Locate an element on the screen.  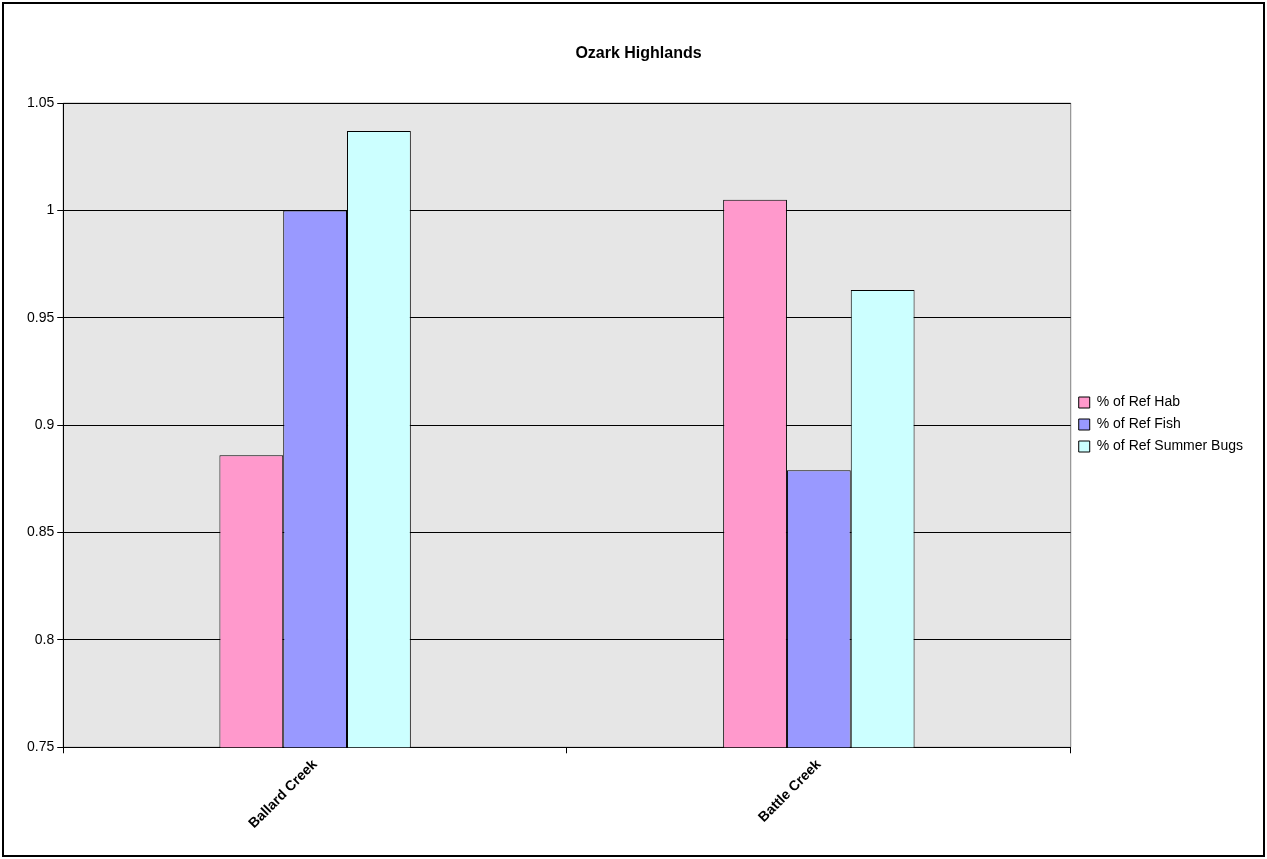
y-tick-label: 1.05 is located at coordinates (41, 102).